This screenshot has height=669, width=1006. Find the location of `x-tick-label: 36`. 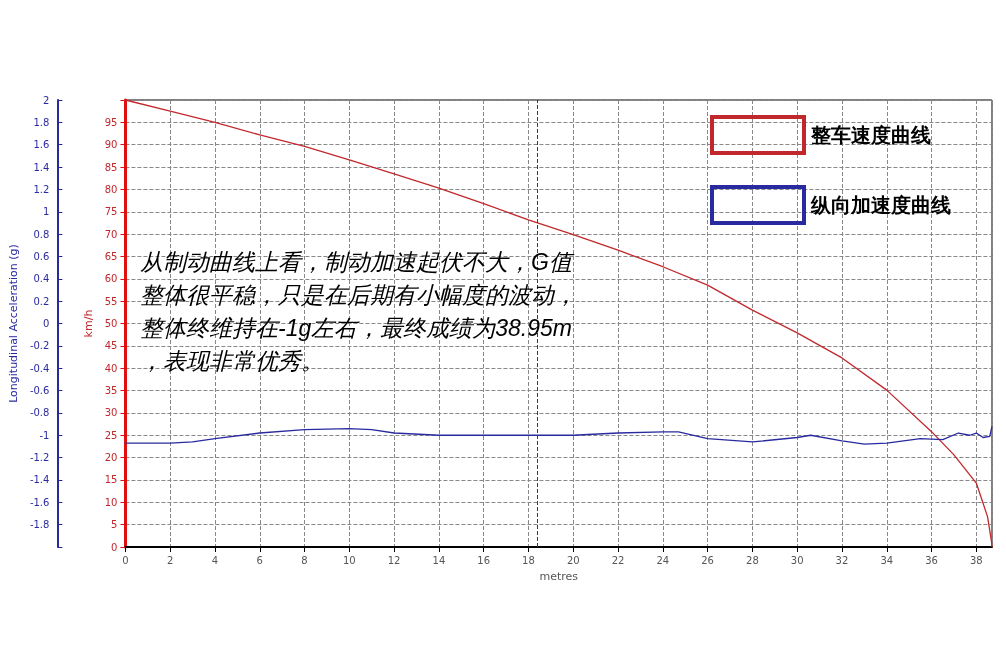

x-tick-label: 36 is located at coordinates (931, 560).